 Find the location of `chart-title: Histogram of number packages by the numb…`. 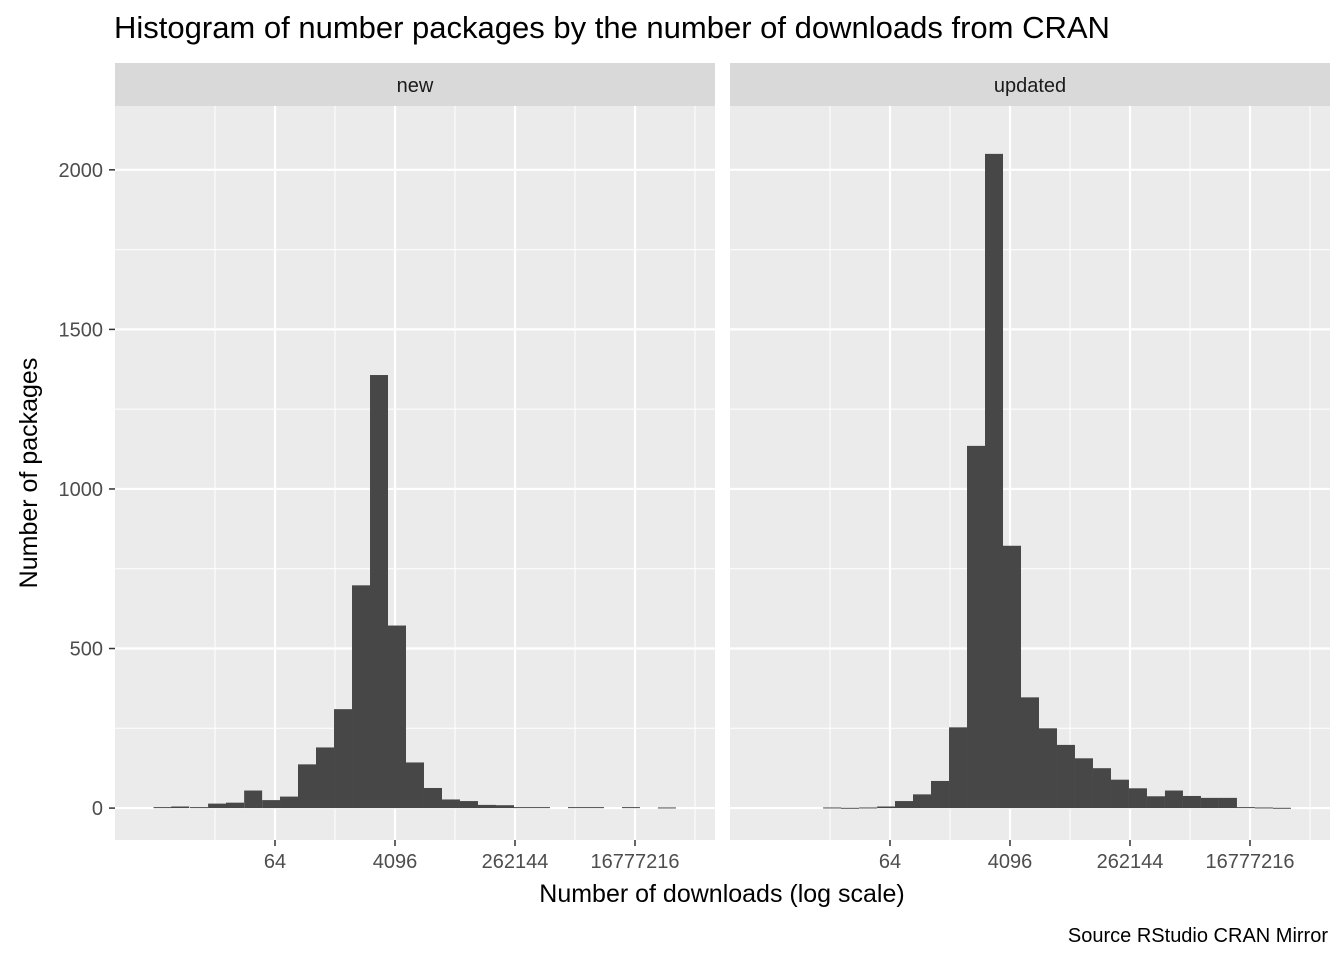

chart-title: Histogram of number packages by the numb… is located at coordinates (612, 27).